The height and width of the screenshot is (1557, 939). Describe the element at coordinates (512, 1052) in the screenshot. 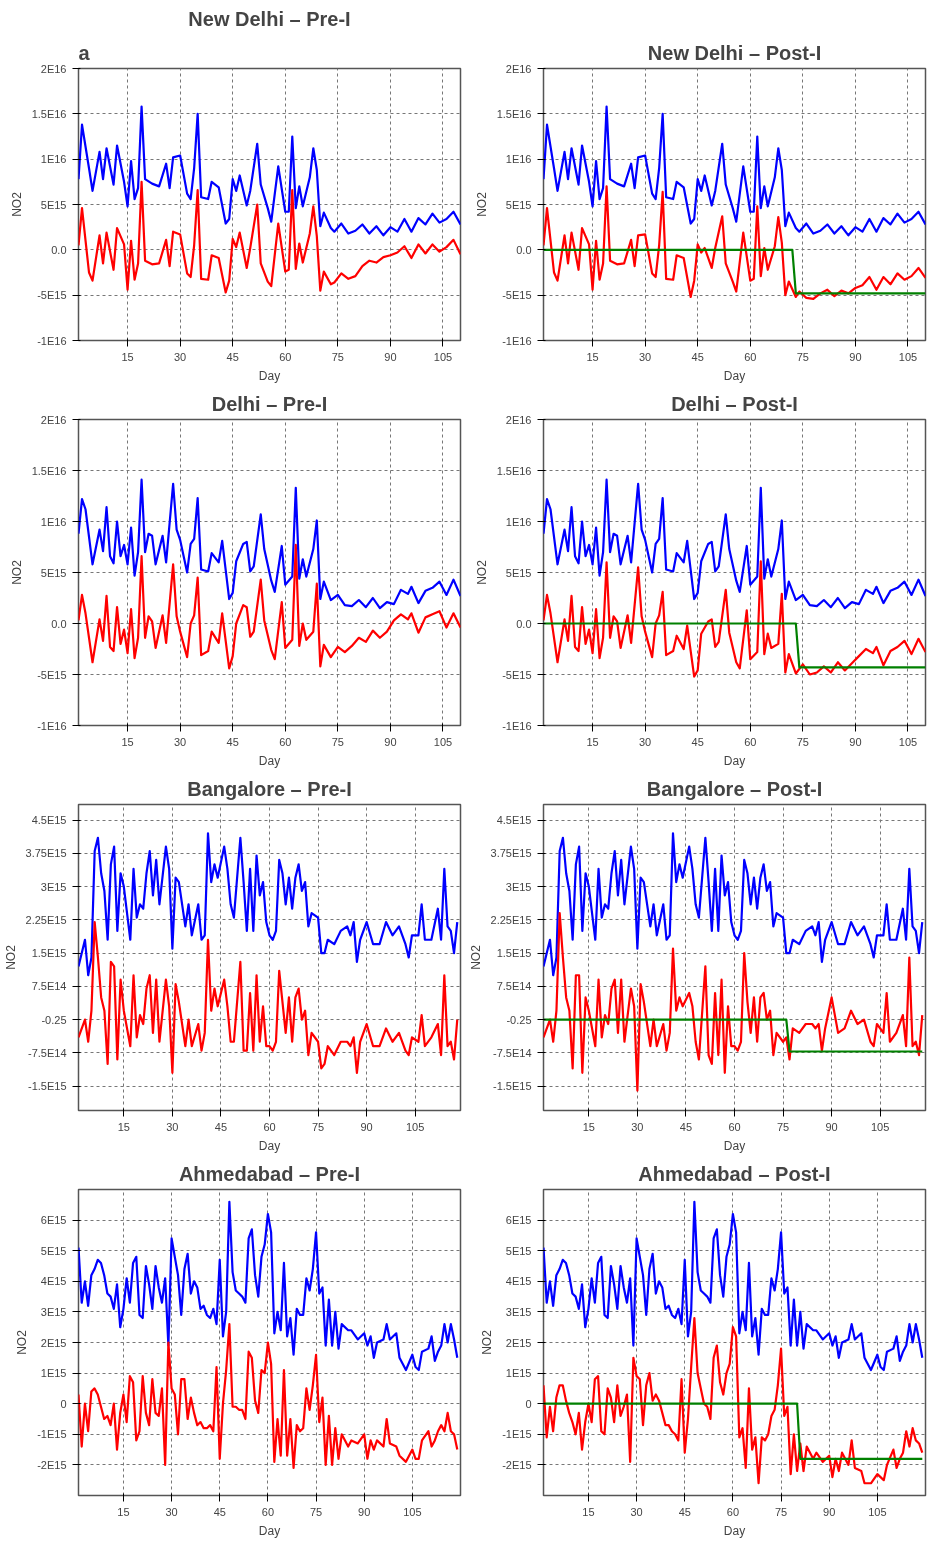

I see `y-tick-label: -7.5E14` at that location.